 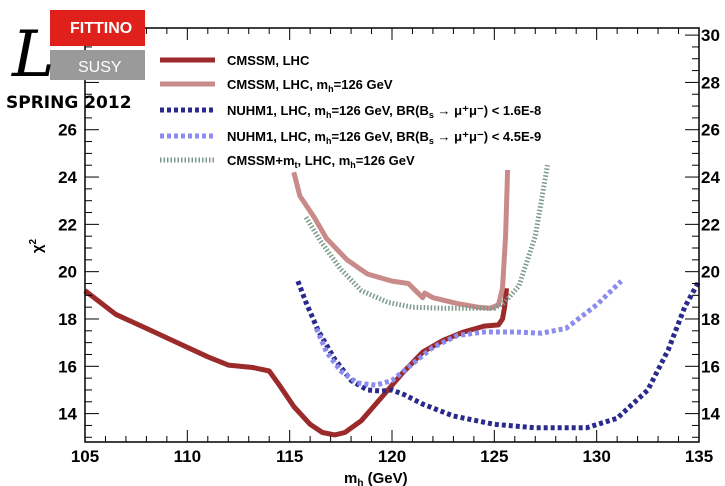 What do you see at coordinates (33, 55) in the screenshot?
I see `logo-big-letter: L` at bounding box center [33, 55].